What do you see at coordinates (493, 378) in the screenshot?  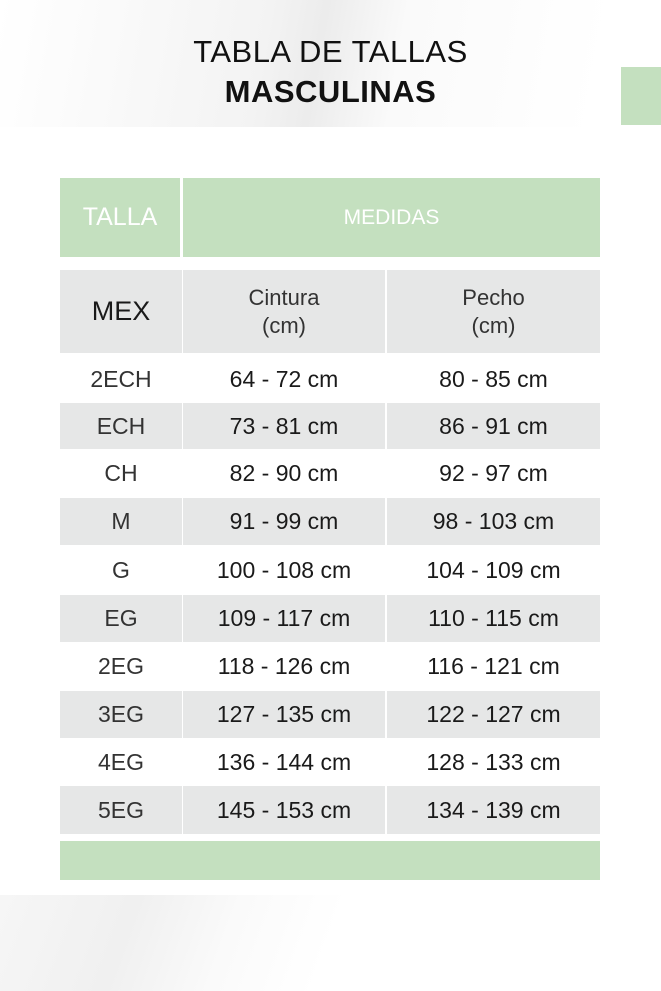 I see `row-pecho-cell: 80 - 85 cm` at bounding box center [493, 378].